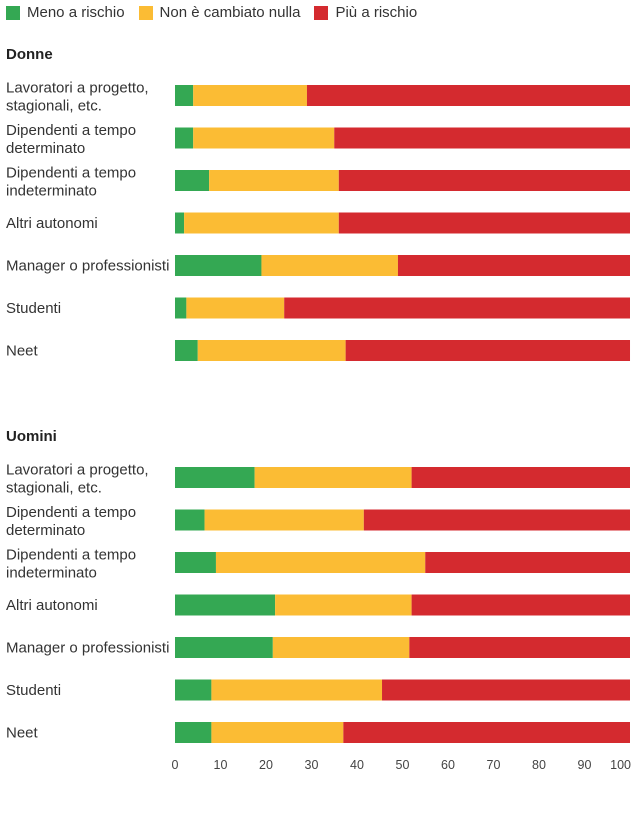  Describe the element at coordinates (357, 765) in the screenshot. I see `x-tick-label: 40` at that location.